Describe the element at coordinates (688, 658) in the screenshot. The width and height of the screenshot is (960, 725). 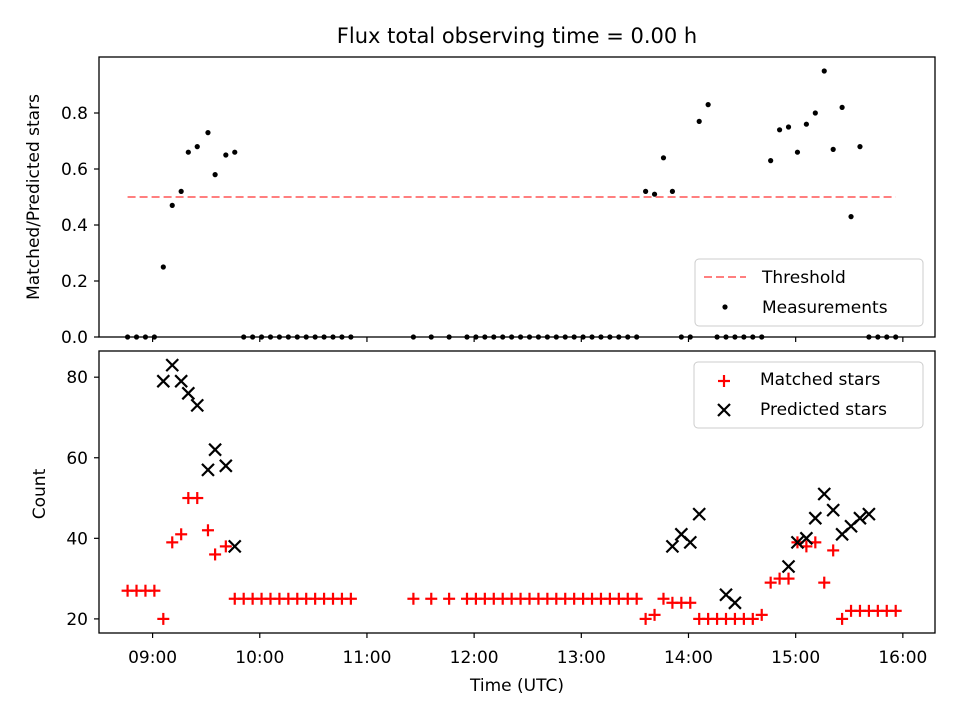
I see `x-tick-label: 14:00` at that location.